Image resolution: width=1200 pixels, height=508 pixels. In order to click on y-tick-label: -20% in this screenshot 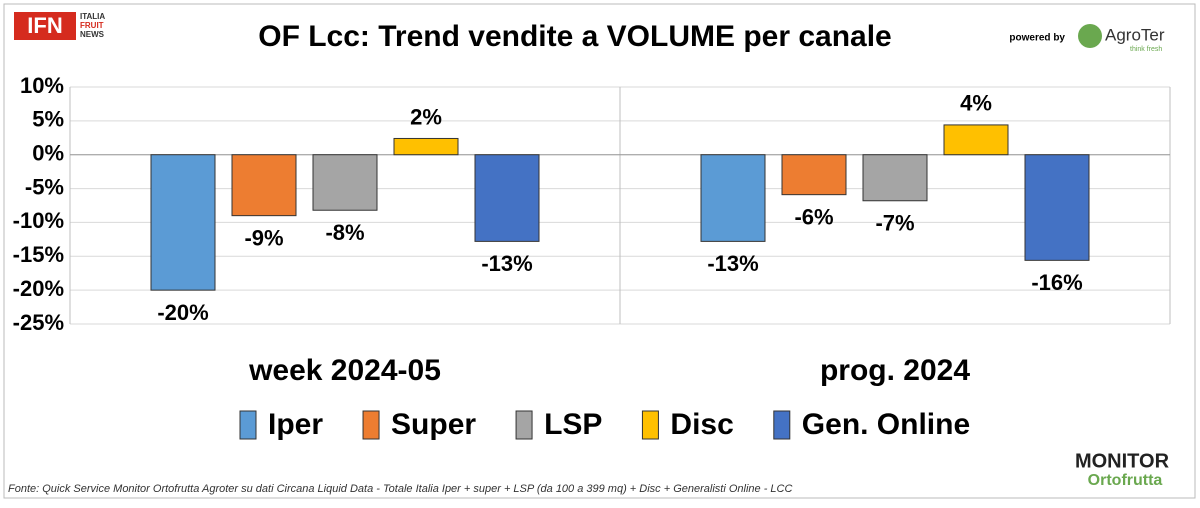, I will do `click(38, 288)`.